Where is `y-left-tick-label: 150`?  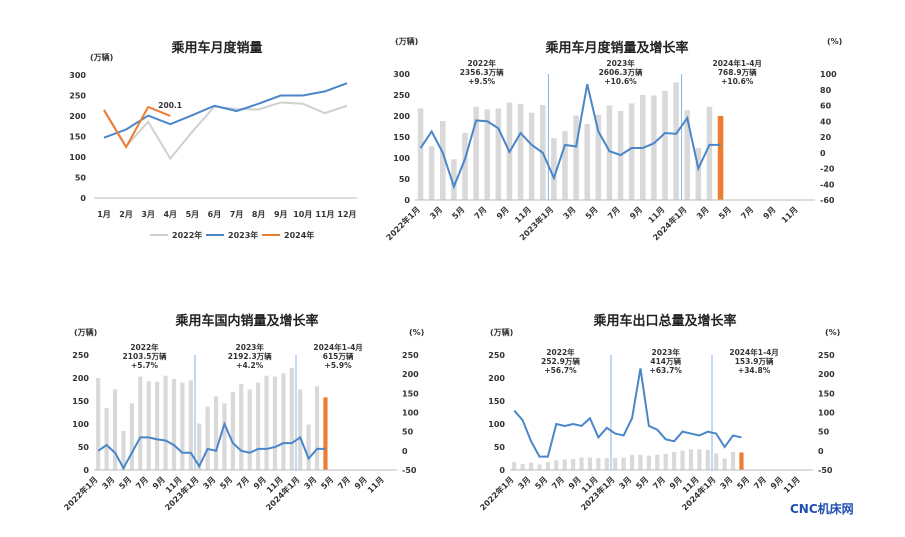 y-left-tick-label: 150 is located at coordinates (401, 137).